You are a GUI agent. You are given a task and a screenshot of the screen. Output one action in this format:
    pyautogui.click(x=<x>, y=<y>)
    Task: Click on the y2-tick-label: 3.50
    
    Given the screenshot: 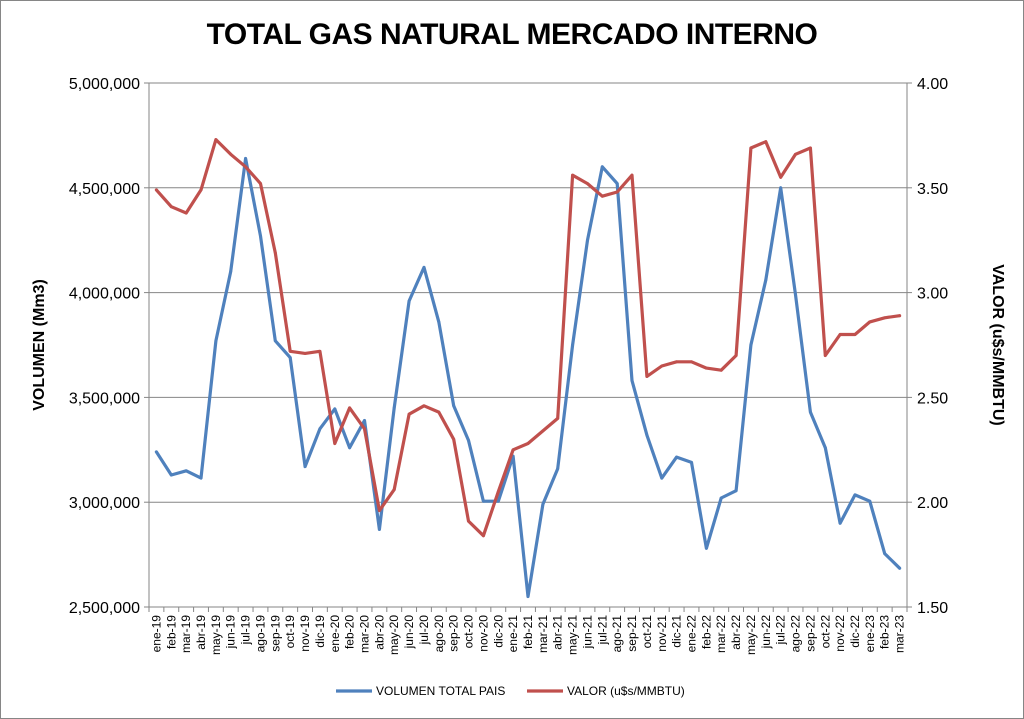 What is the action you would take?
    pyautogui.click(x=932, y=189)
    